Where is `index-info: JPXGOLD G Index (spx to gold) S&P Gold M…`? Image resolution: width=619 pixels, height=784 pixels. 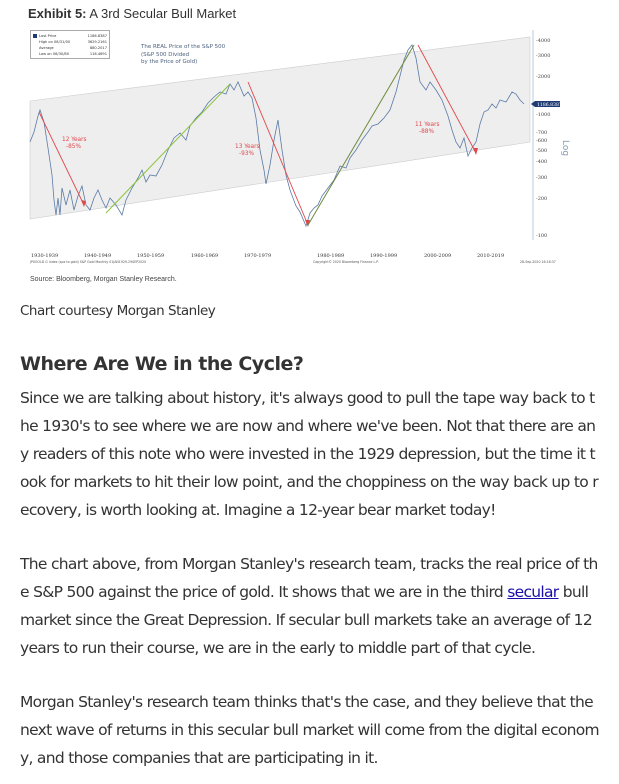 index-info: JPXGOLD G Index (spx to gold) S&P Gold M… is located at coordinates (87, 262).